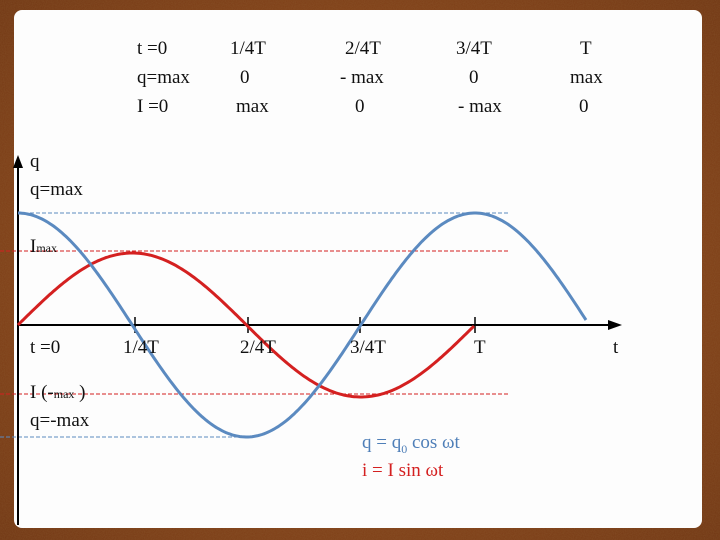  What do you see at coordinates (79, 392) in the screenshot?
I see `label-main: )` at bounding box center [79, 392].